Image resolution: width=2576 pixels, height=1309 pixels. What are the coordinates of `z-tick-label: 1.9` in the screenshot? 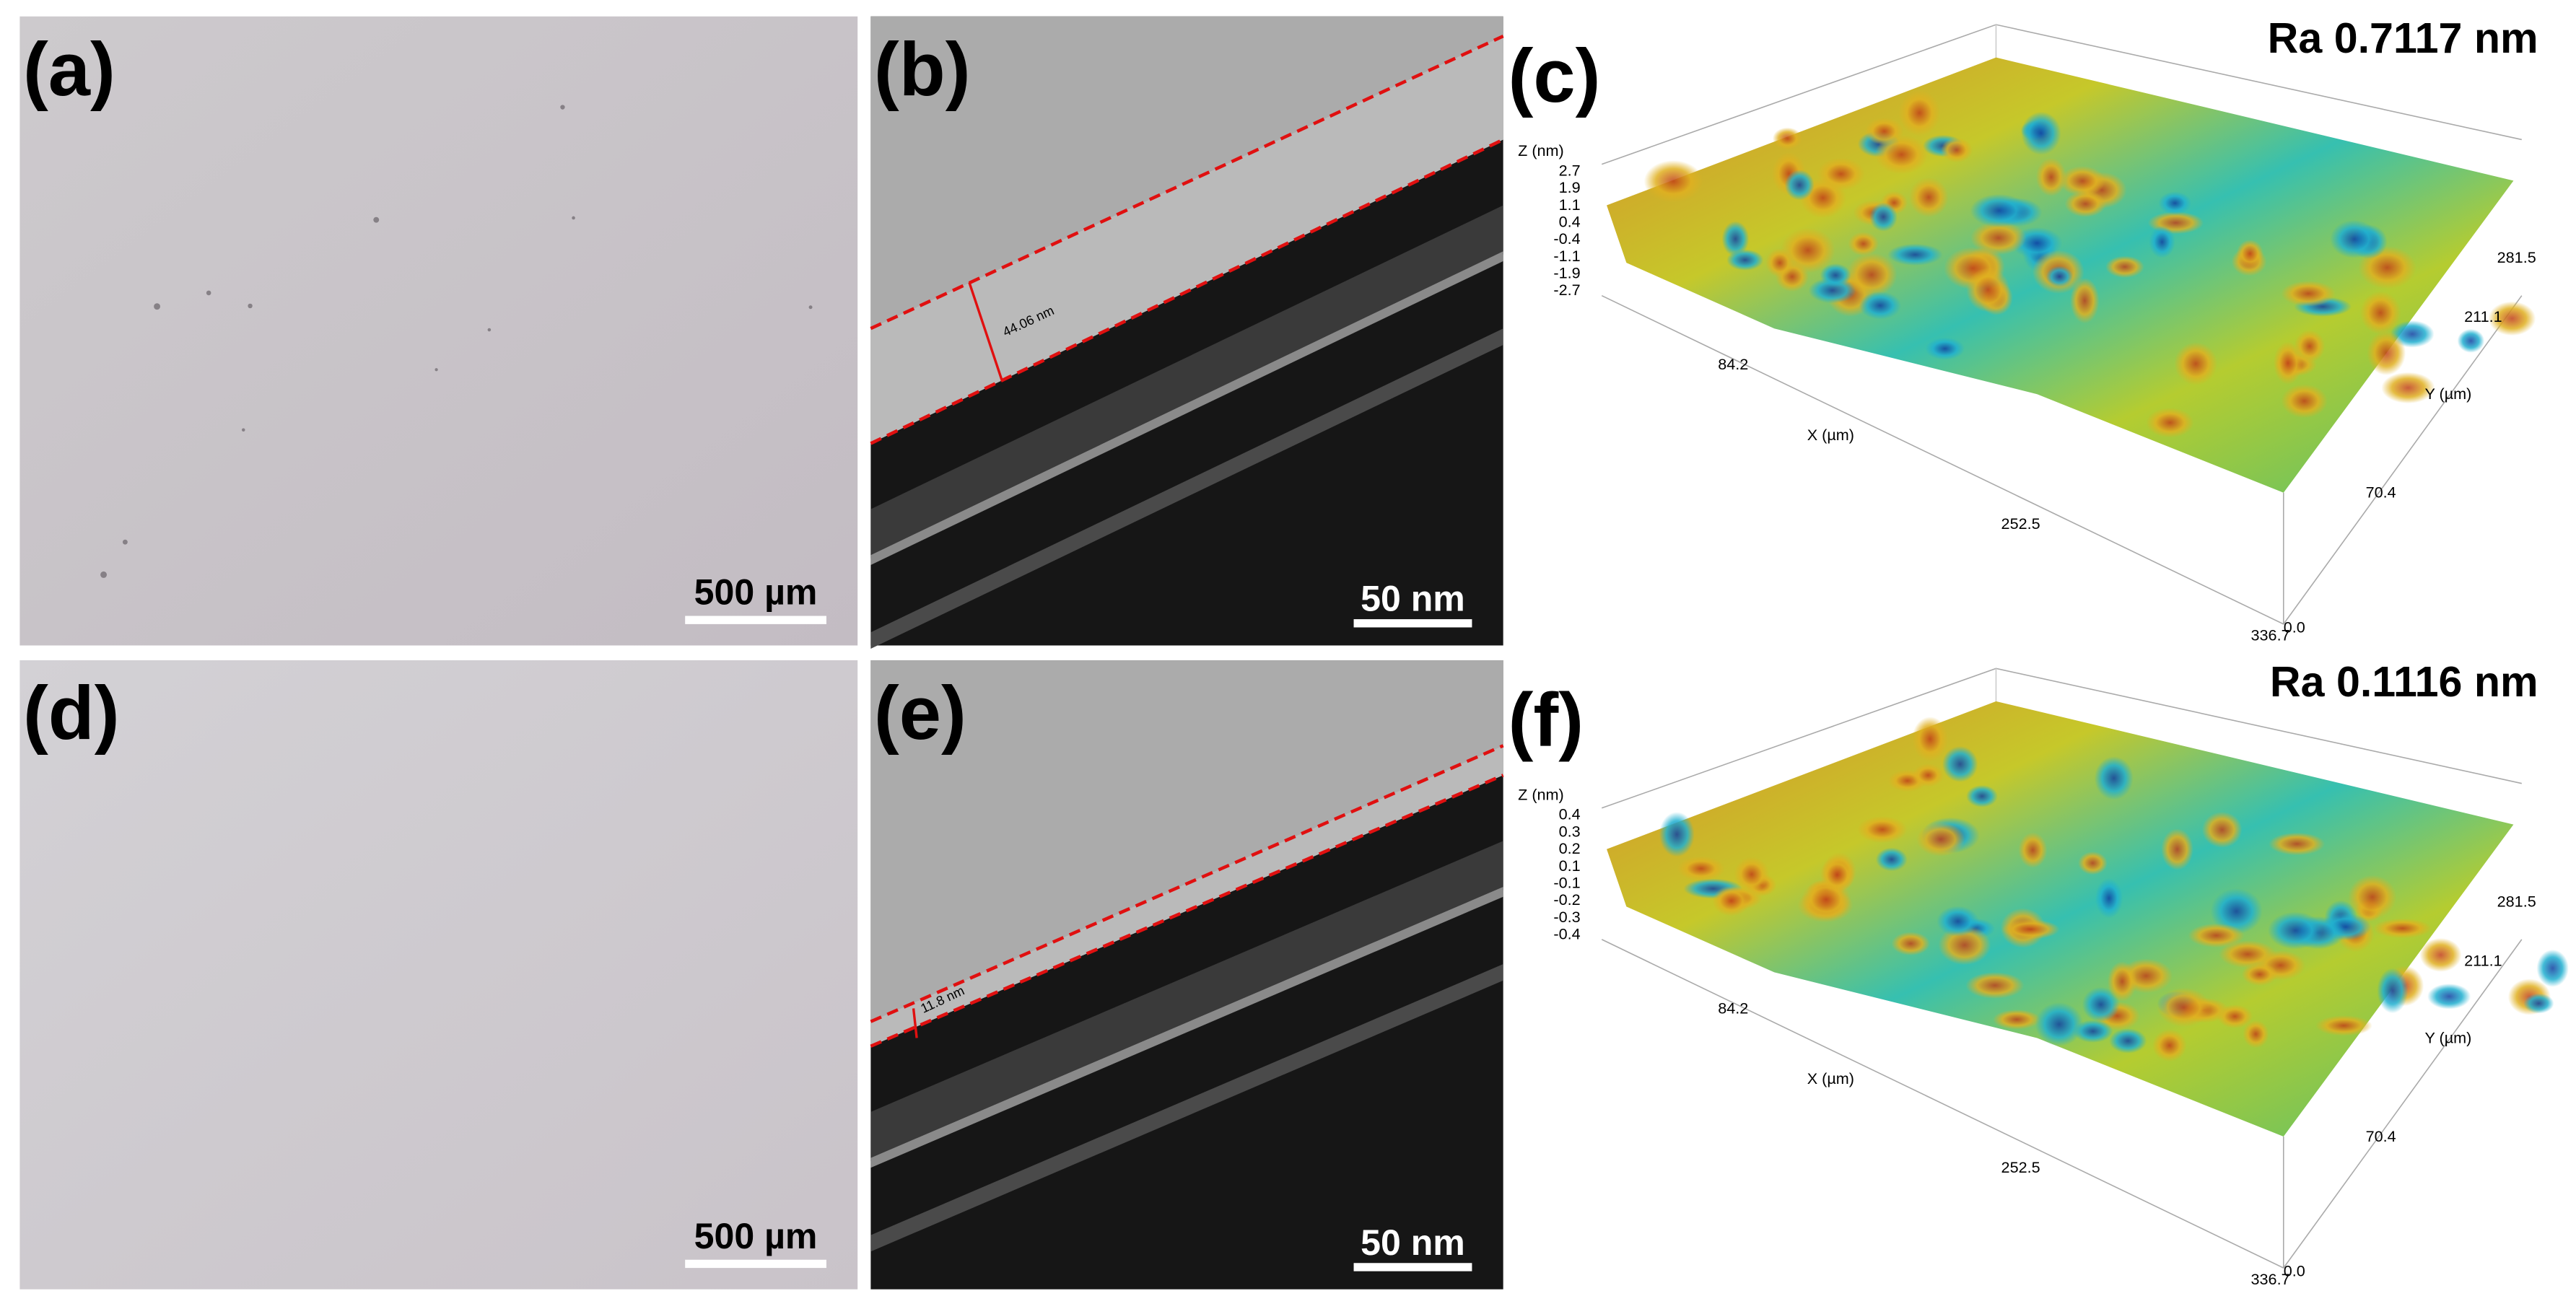 It's located at (1570, 187).